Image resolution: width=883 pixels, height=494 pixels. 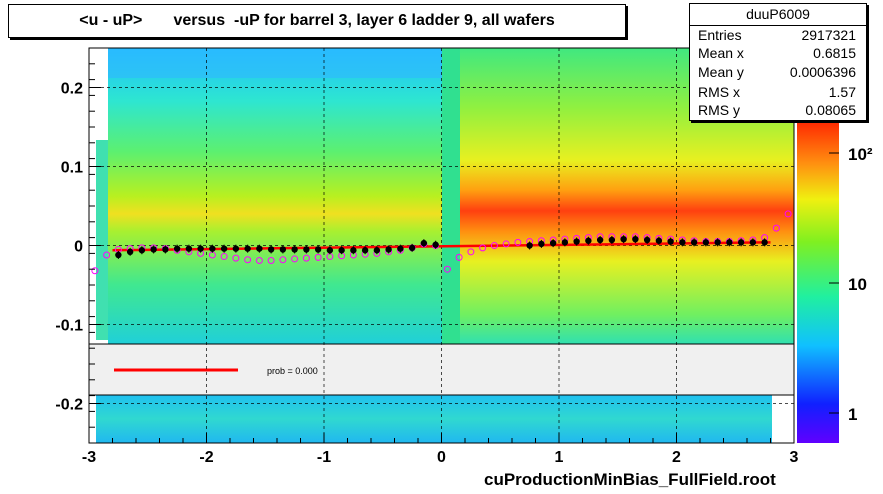 I want to click on stat-label: RMS y, so click(x=719, y=110).